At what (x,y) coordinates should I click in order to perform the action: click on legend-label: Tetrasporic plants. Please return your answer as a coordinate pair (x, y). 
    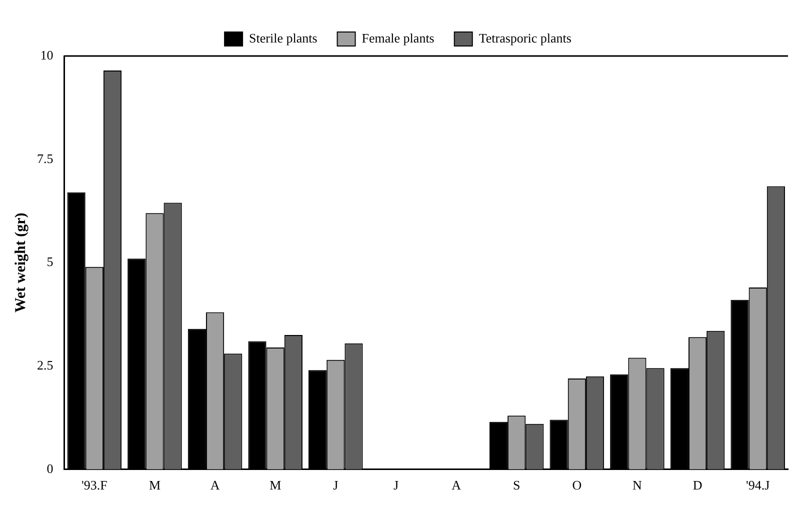
    Looking at the image, I should click on (525, 38).